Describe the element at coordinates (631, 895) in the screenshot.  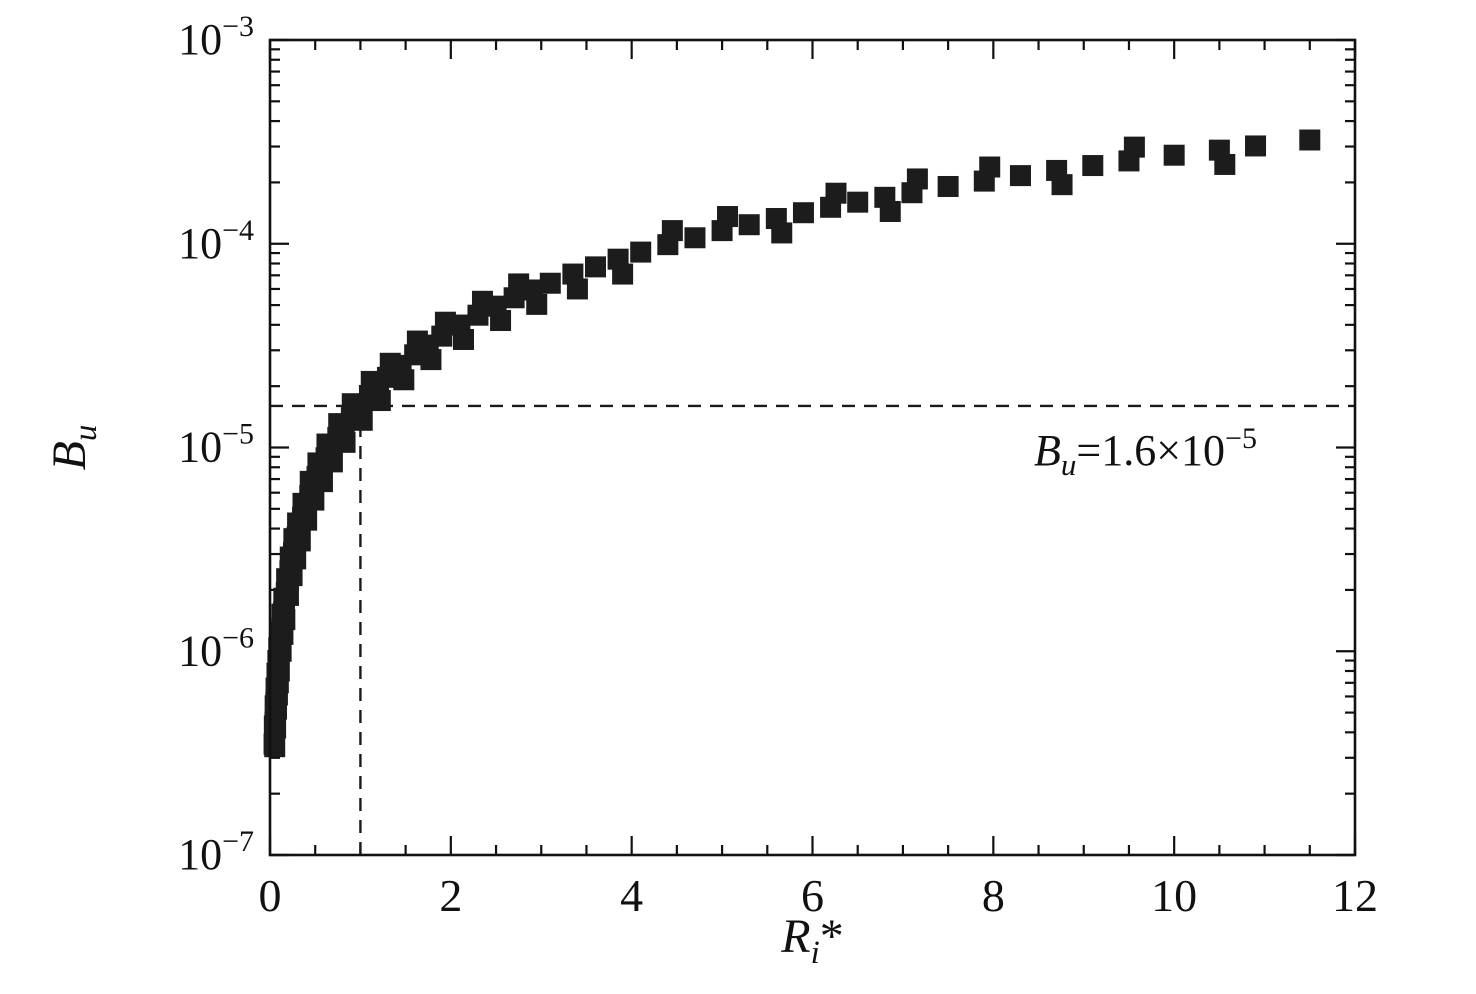
I see `x-tick-label: 4` at that location.